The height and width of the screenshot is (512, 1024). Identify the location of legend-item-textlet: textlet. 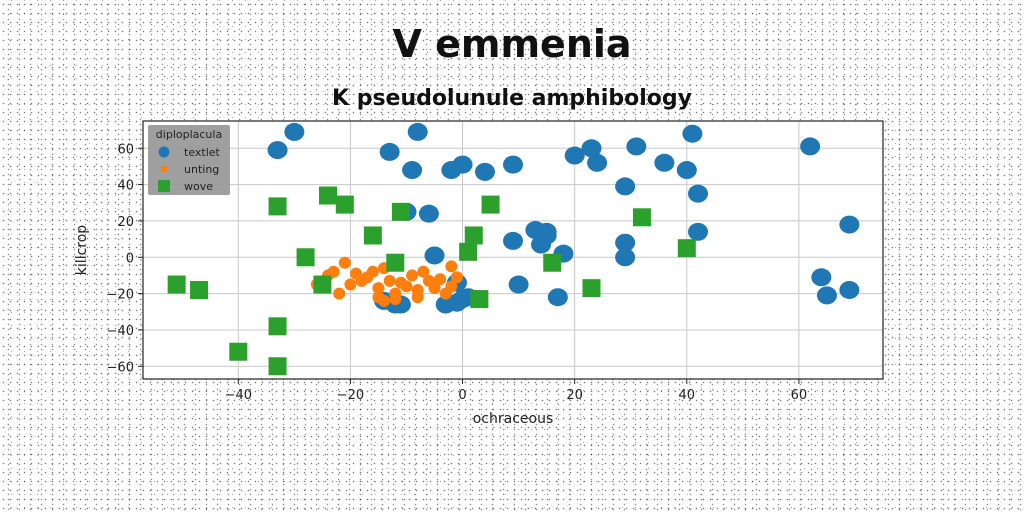
(189, 152).